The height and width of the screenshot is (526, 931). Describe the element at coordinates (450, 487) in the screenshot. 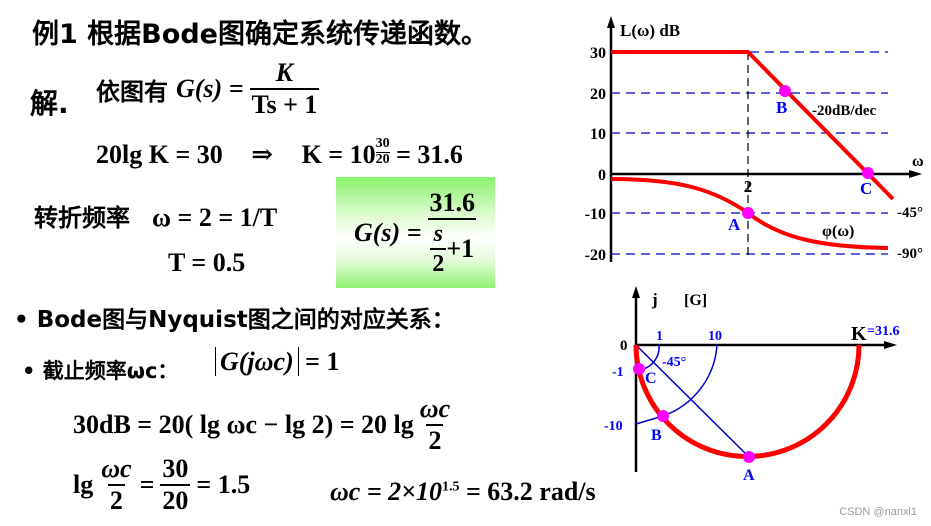

I see `eq8-exp: 1.5` at that location.